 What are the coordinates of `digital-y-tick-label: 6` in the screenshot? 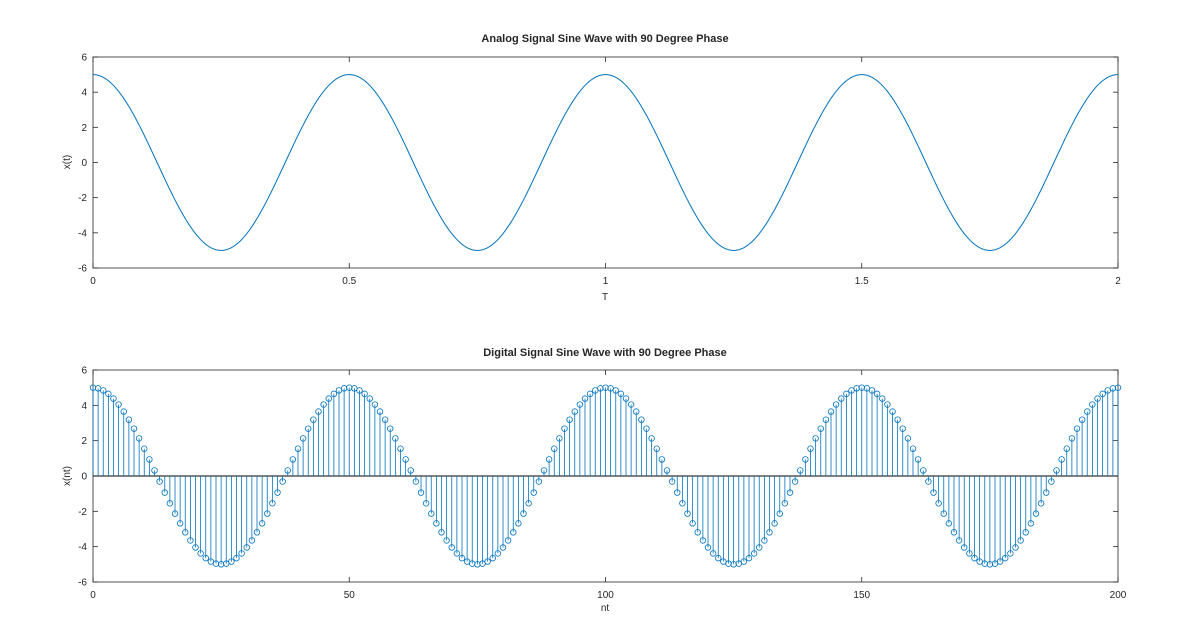 It's located at (84, 371).